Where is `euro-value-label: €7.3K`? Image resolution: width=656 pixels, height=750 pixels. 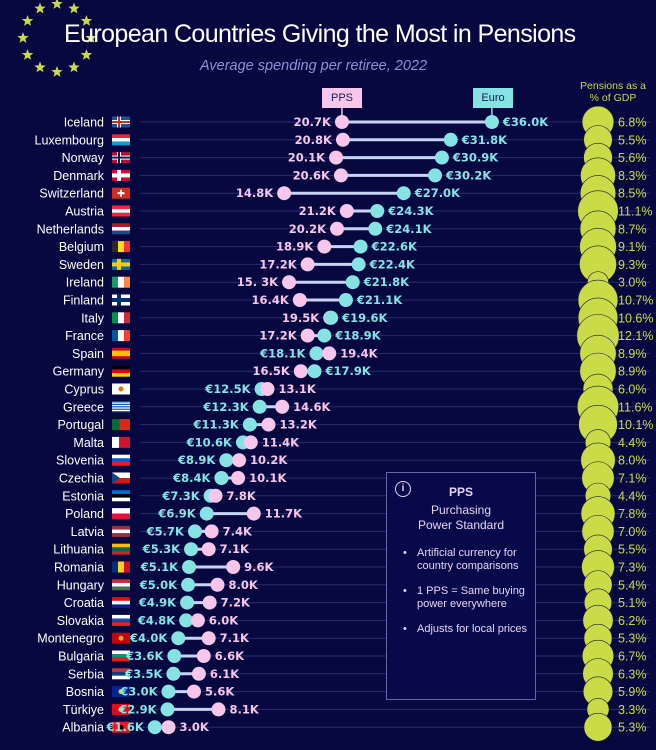 euro-value-label: €7.3K is located at coordinates (180, 496).